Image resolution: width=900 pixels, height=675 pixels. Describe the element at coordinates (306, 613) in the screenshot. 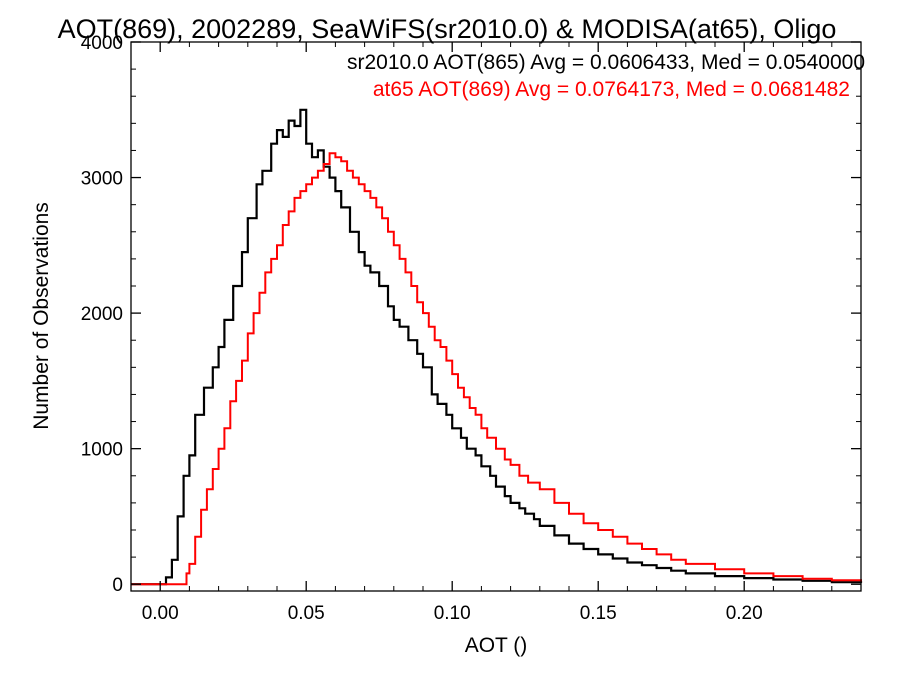

I see `x-tick-label: 0.05` at that location.